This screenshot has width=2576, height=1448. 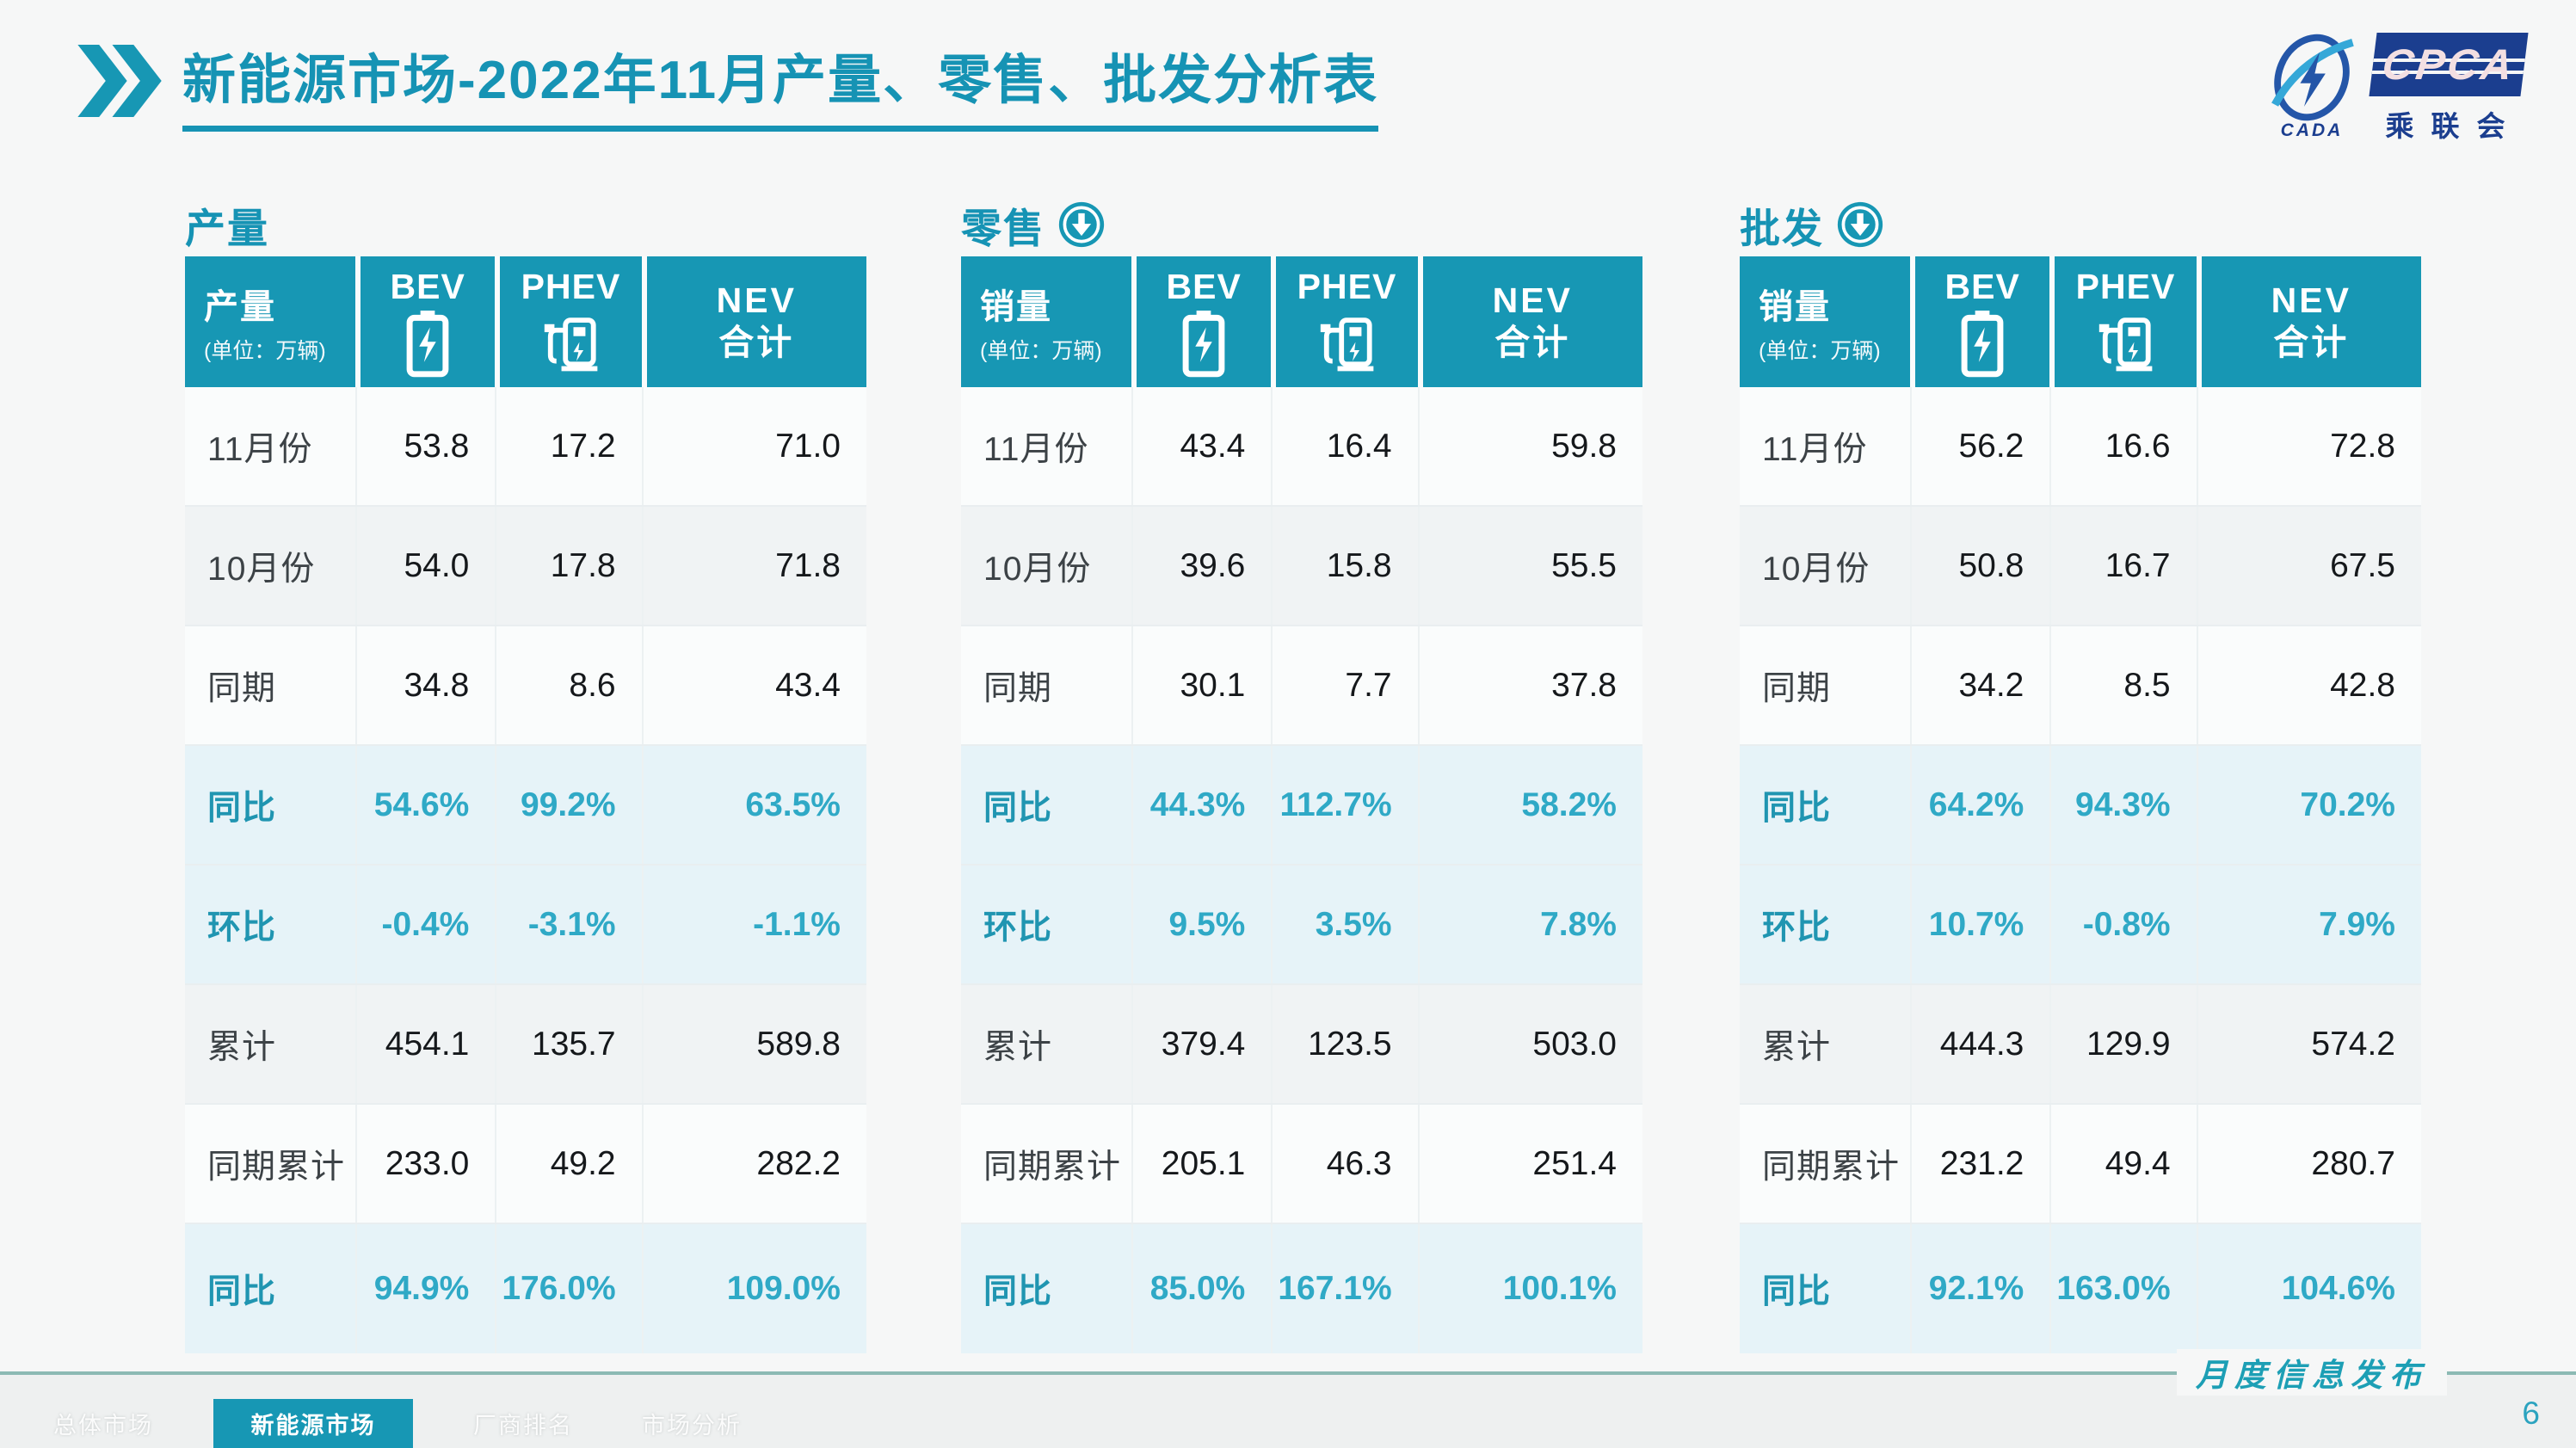 I want to click on tab-market-analysis: 市场分析, so click(x=692, y=1426).